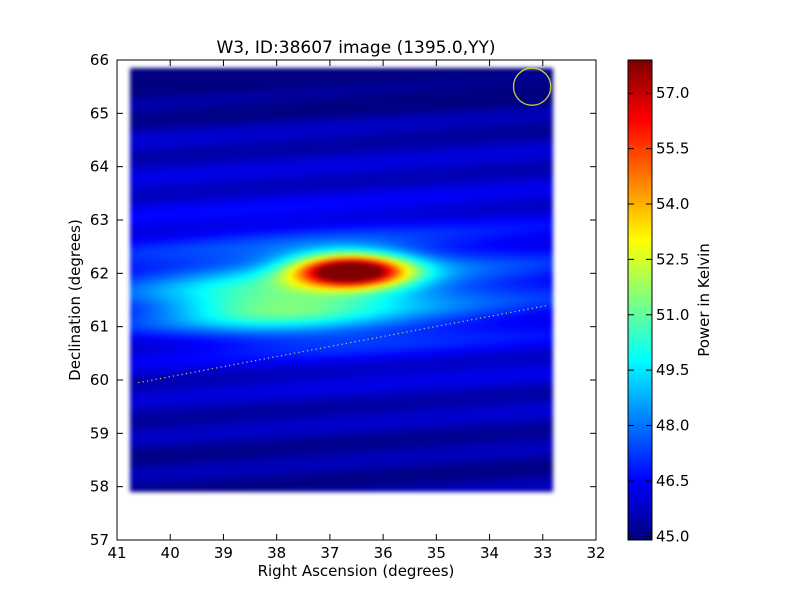 The height and width of the screenshot is (600, 800). I want to click on colorbar-image, so click(640, 300).